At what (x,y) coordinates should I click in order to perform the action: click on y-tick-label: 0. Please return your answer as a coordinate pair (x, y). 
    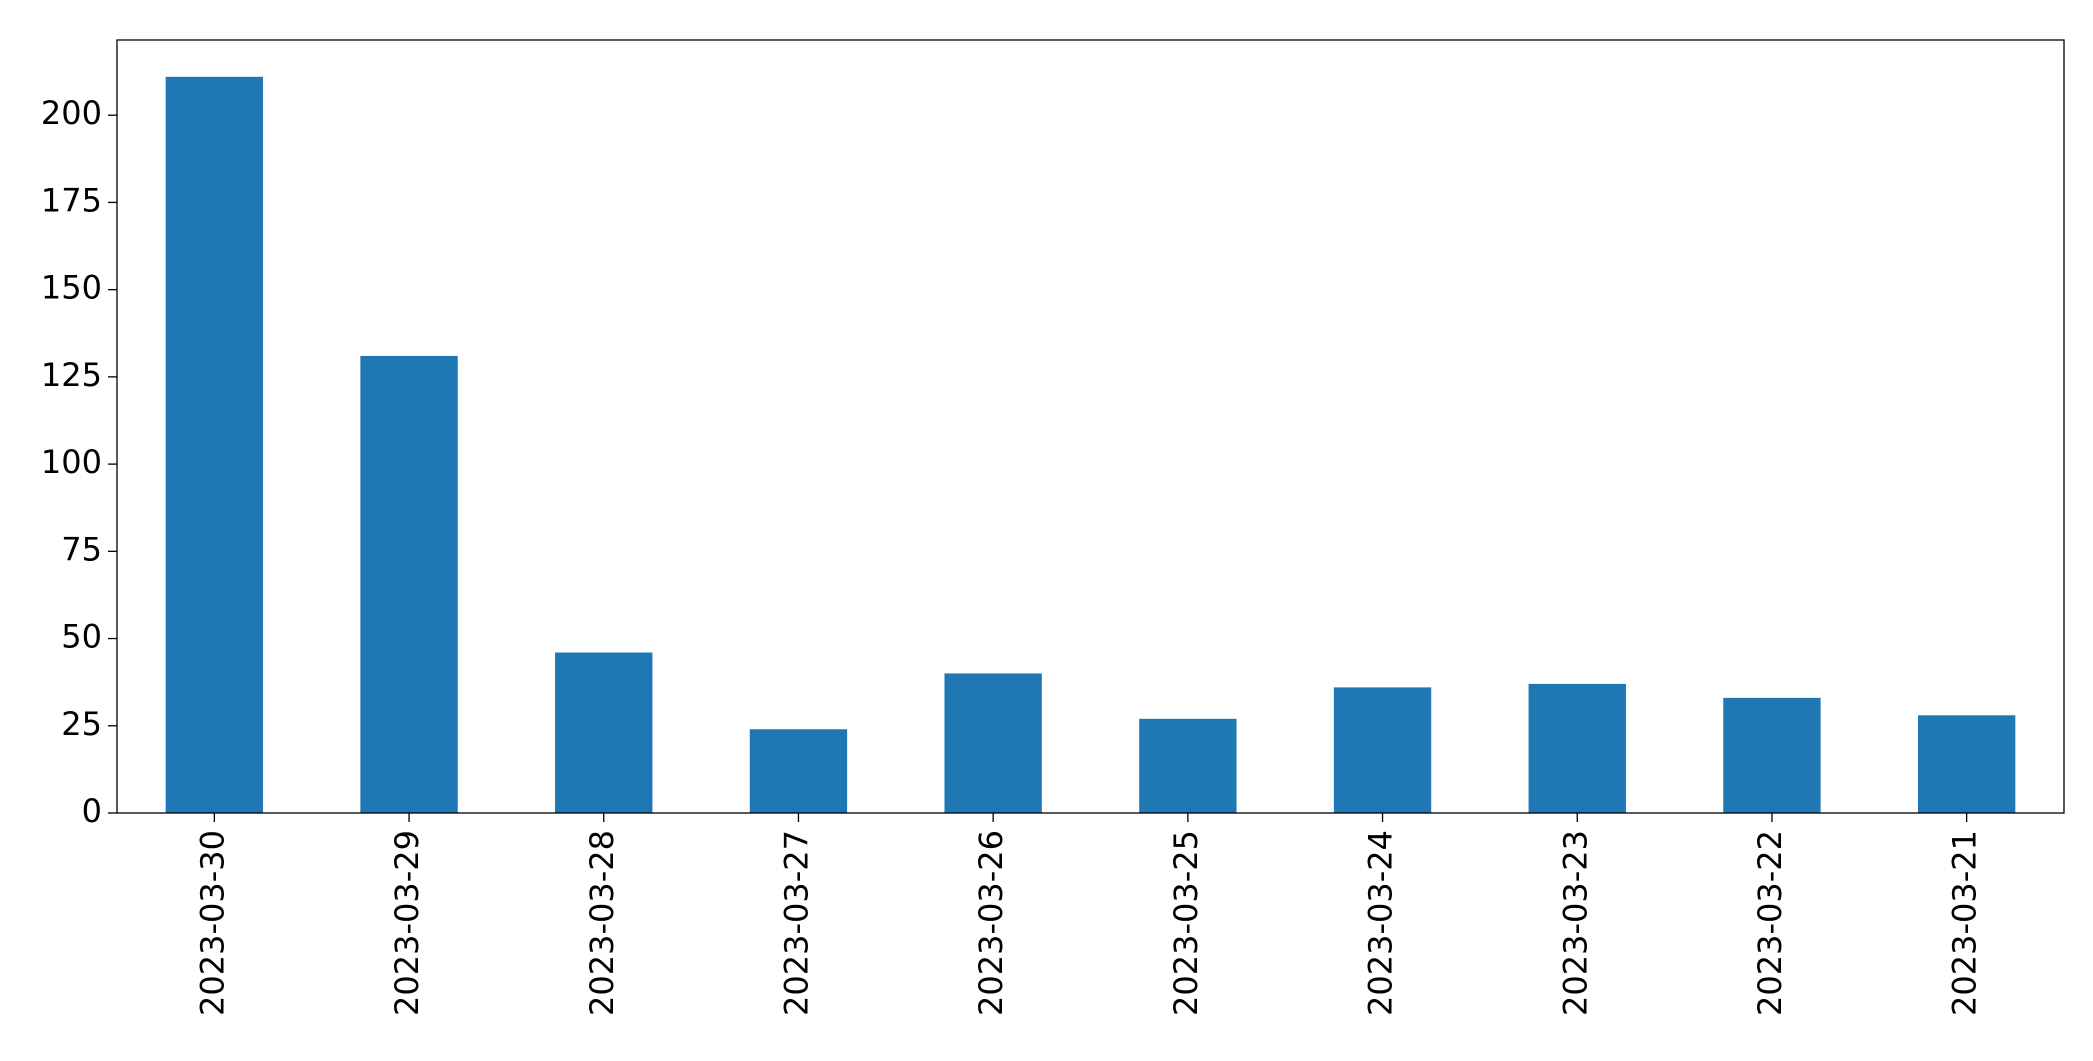
    Looking at the image, I should click on (92, 811).